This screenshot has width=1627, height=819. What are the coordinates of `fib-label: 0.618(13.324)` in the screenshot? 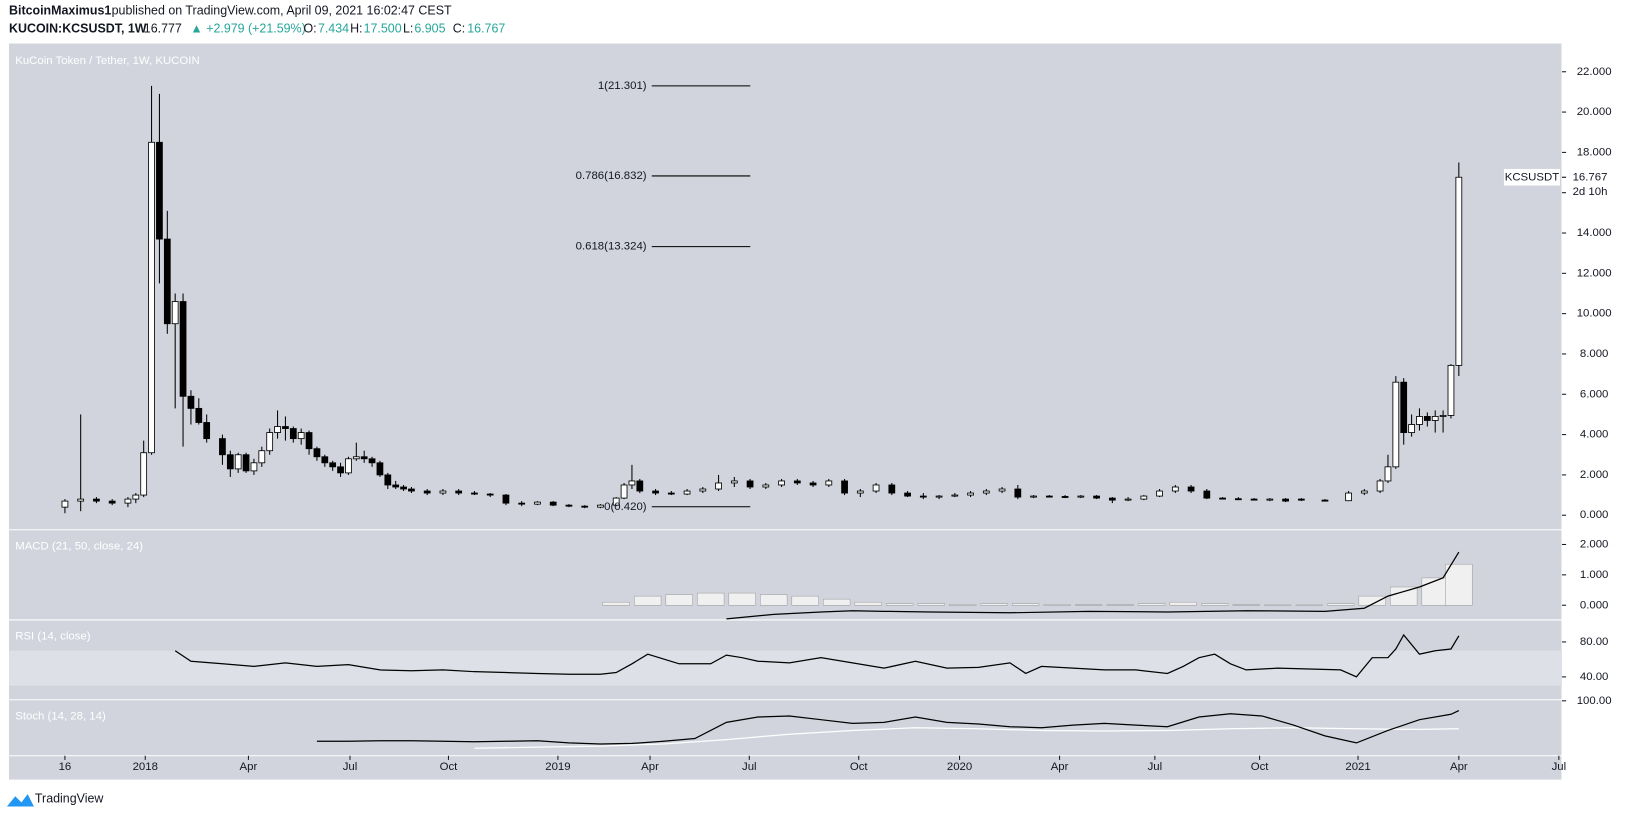 It's located at (611, 247).